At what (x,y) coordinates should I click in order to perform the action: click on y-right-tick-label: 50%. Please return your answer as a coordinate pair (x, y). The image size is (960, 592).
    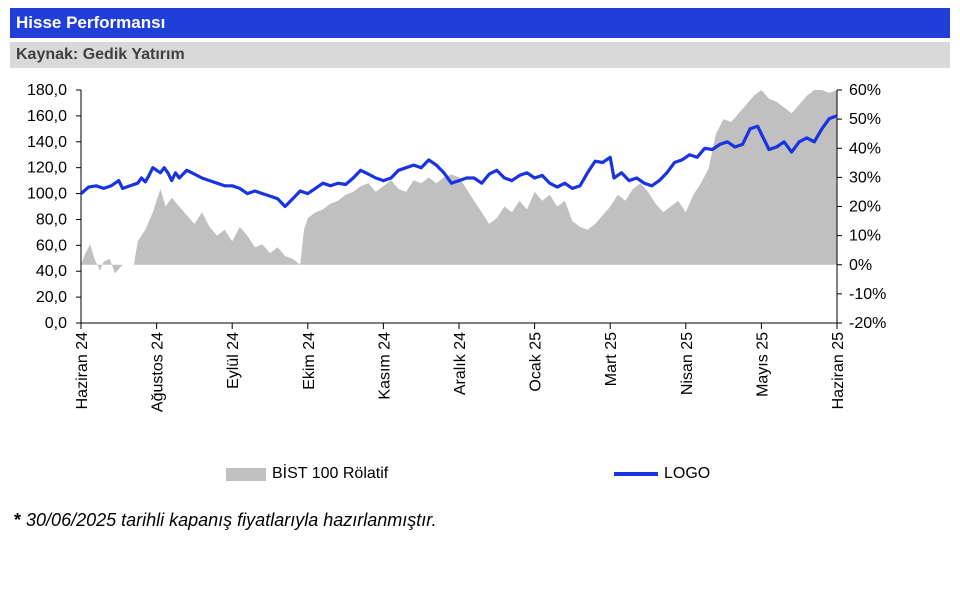
    Looking at the image, I should click on (865, 119).